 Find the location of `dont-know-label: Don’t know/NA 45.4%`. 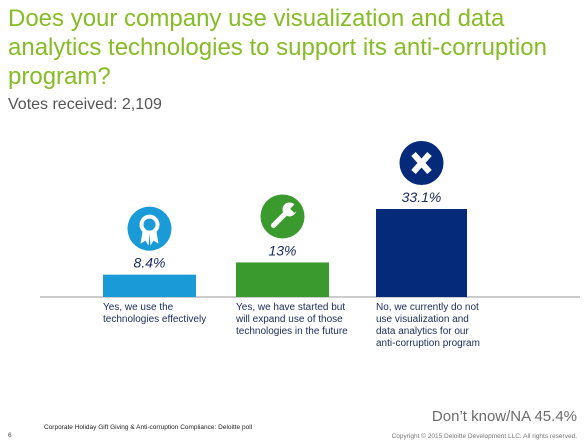

dont-know-label: Don’t know/NA 45.4% is located at coordinates (504, 416).